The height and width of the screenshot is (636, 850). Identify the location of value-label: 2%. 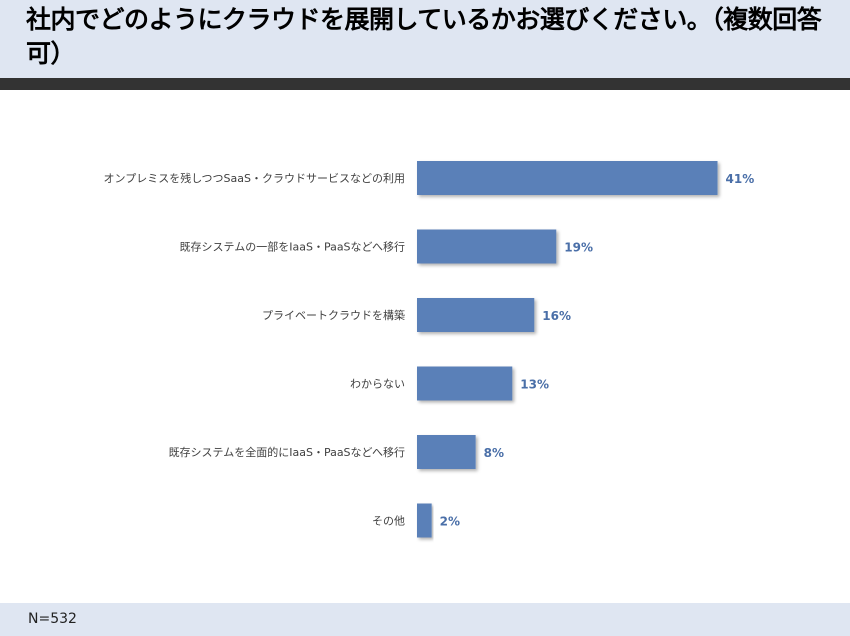
(450, 522).